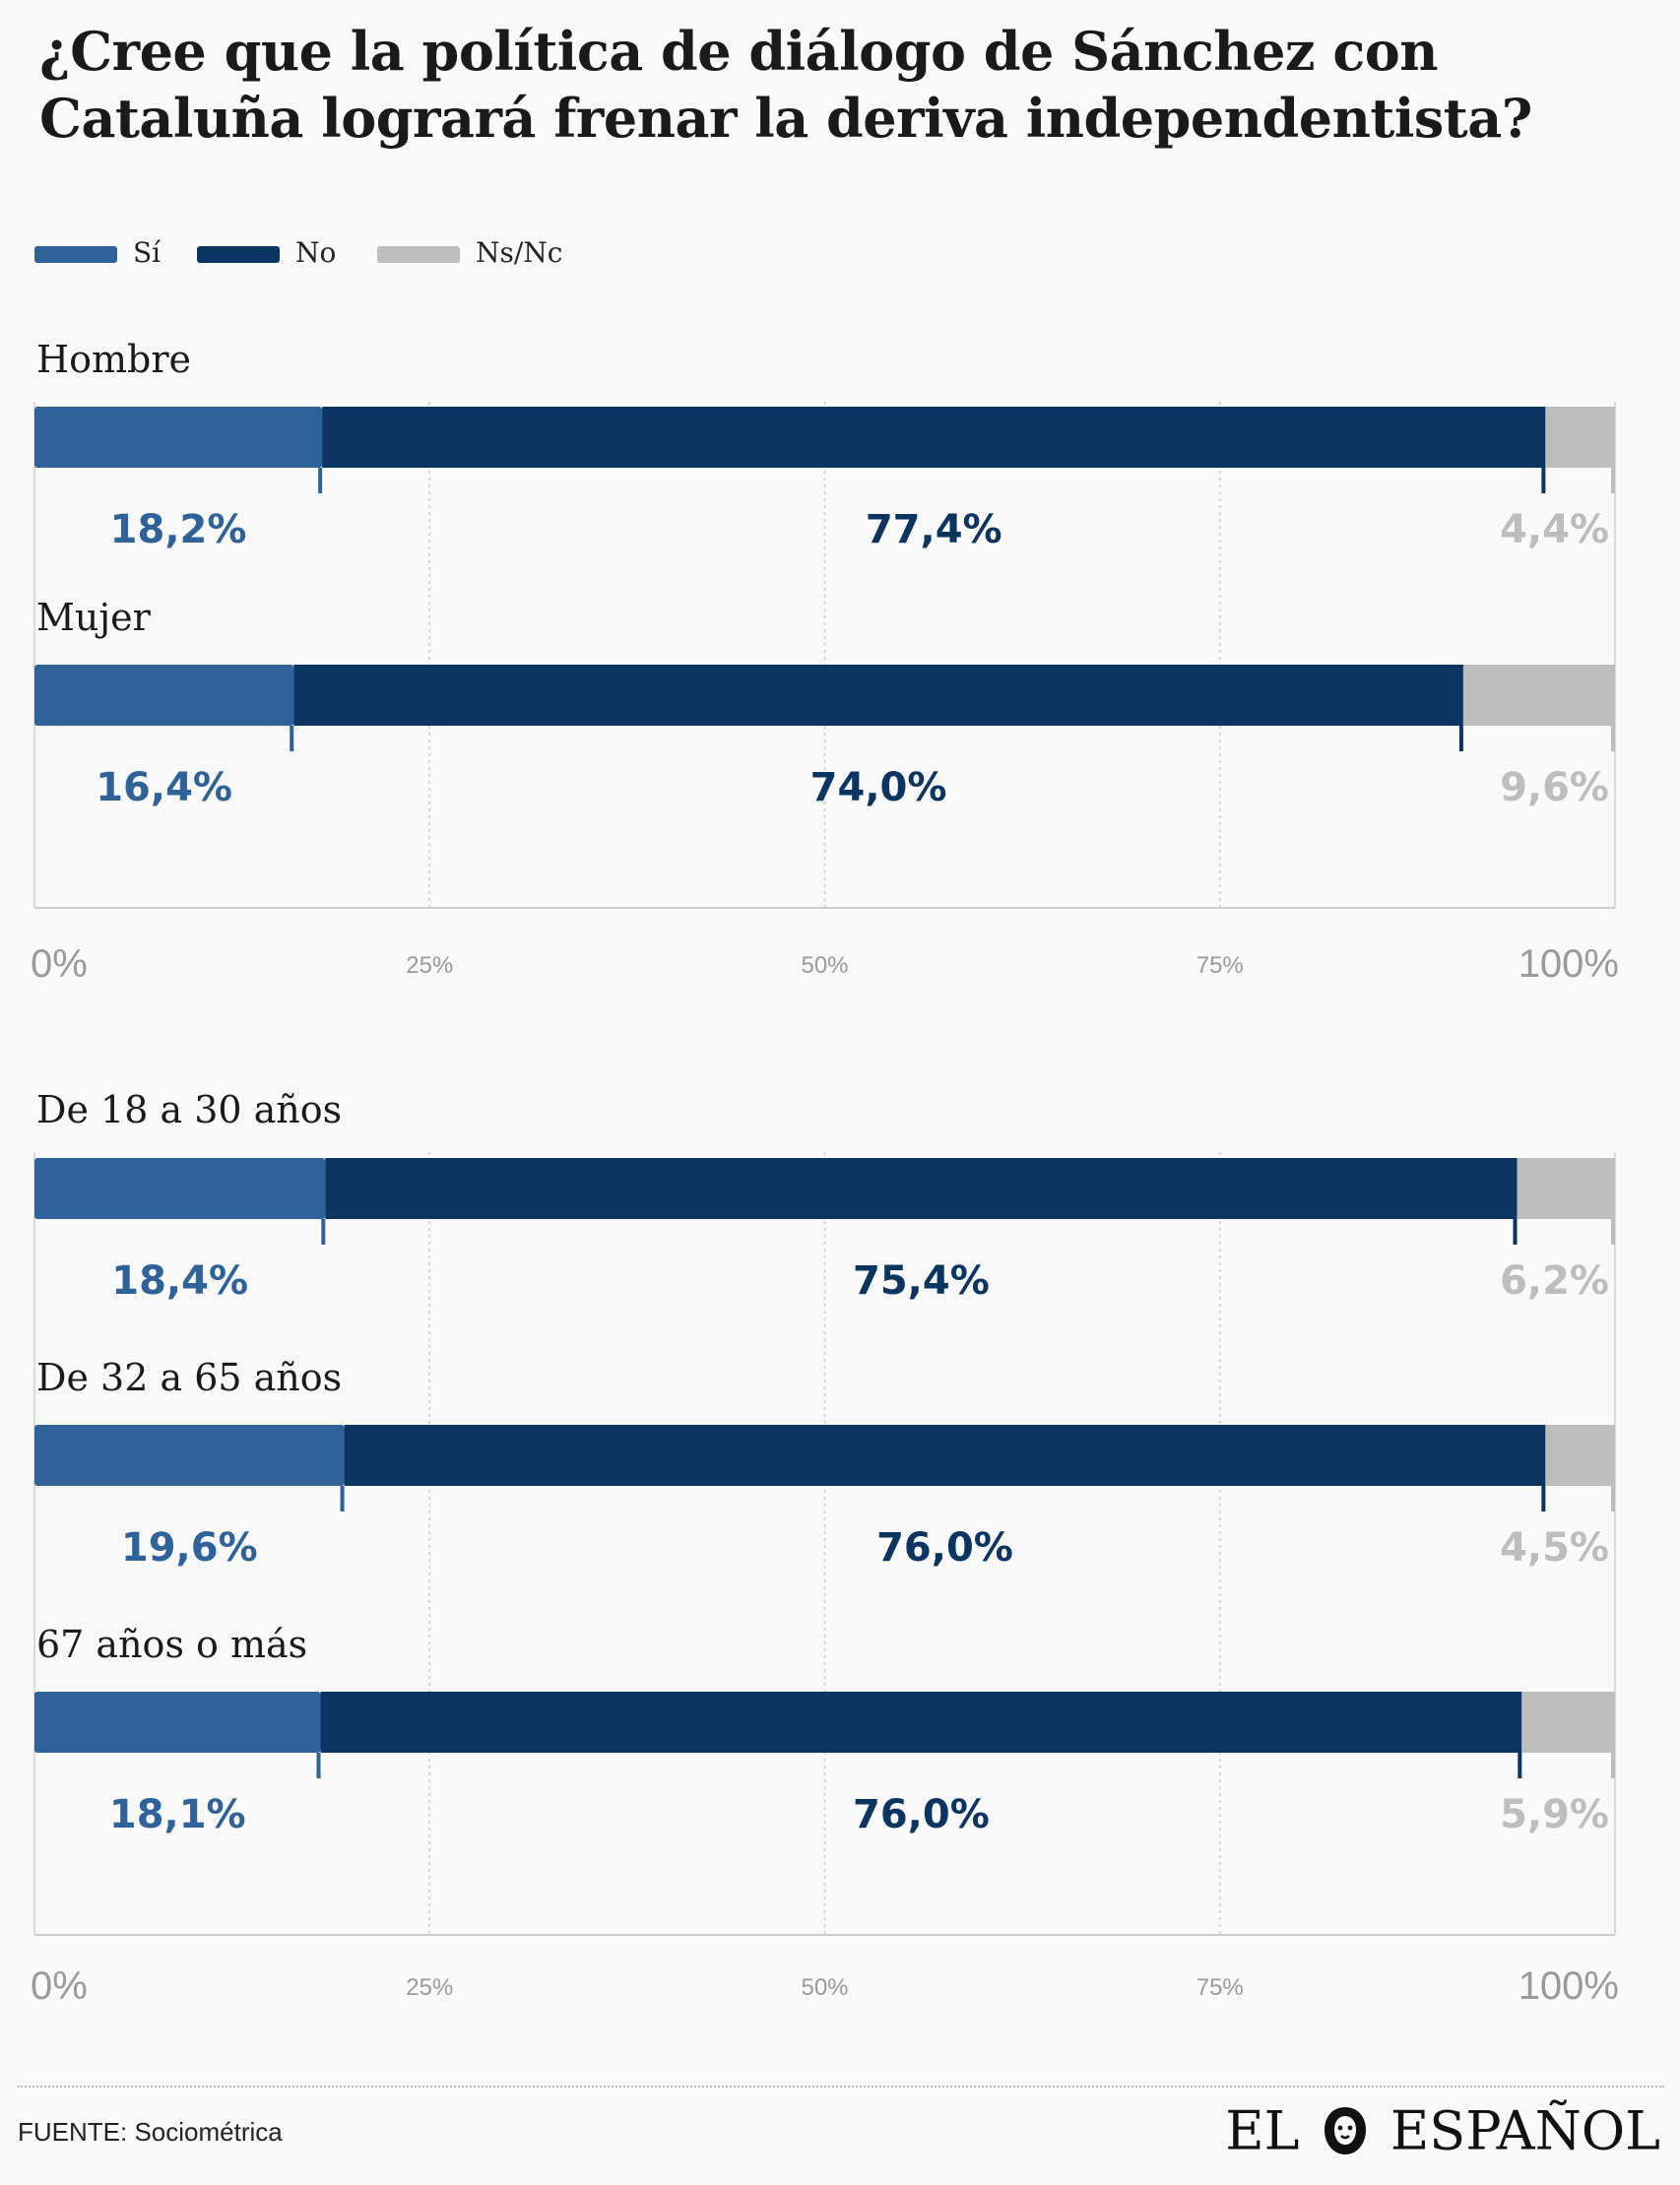  What do you see at coordinates (113, 359) in the screenshot?
I see `category-label: Hombre` at bounding box center [113, 359].